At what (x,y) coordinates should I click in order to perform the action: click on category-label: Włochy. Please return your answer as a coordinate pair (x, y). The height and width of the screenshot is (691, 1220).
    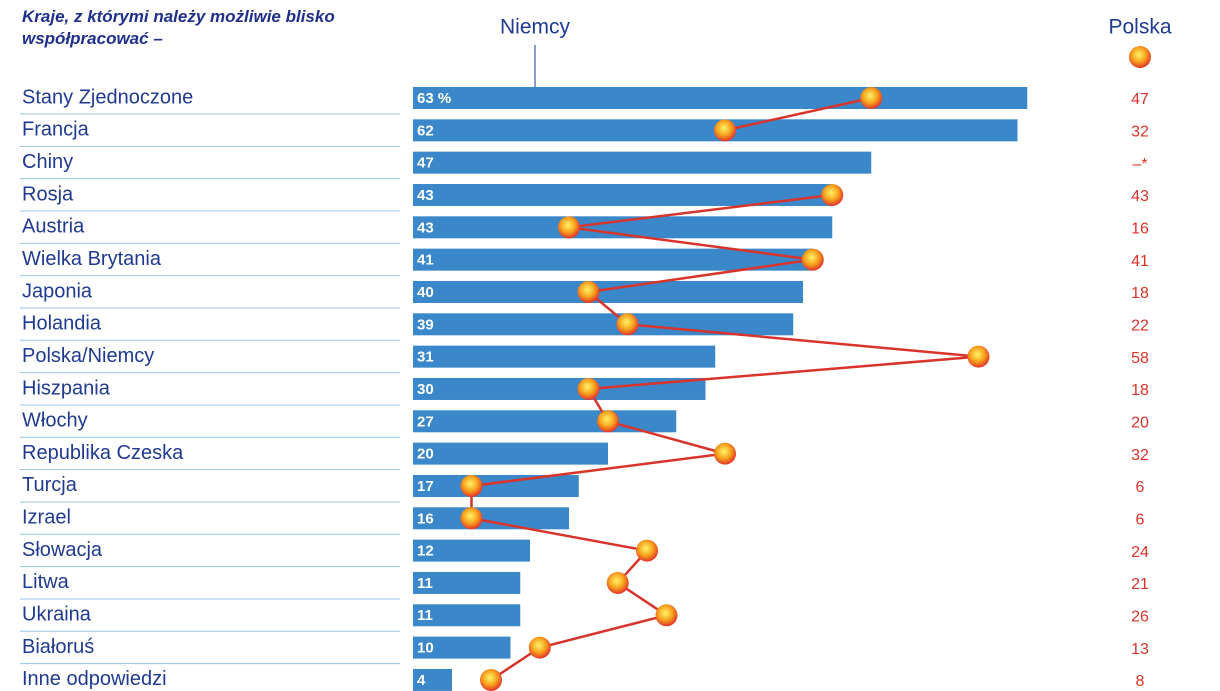
    Looking at the image, I should click on (55, 421).